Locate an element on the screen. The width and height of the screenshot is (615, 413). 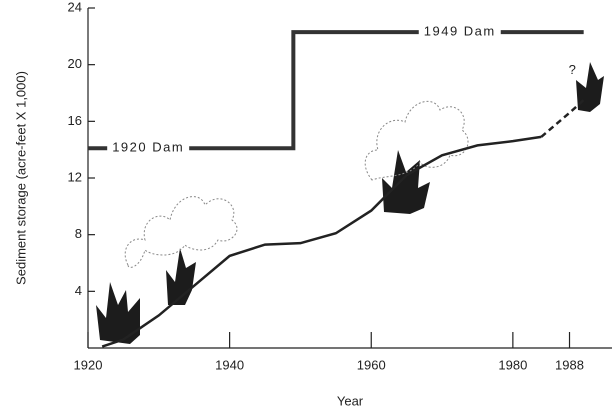
annotation: ? is located at coordinates (573, 69).